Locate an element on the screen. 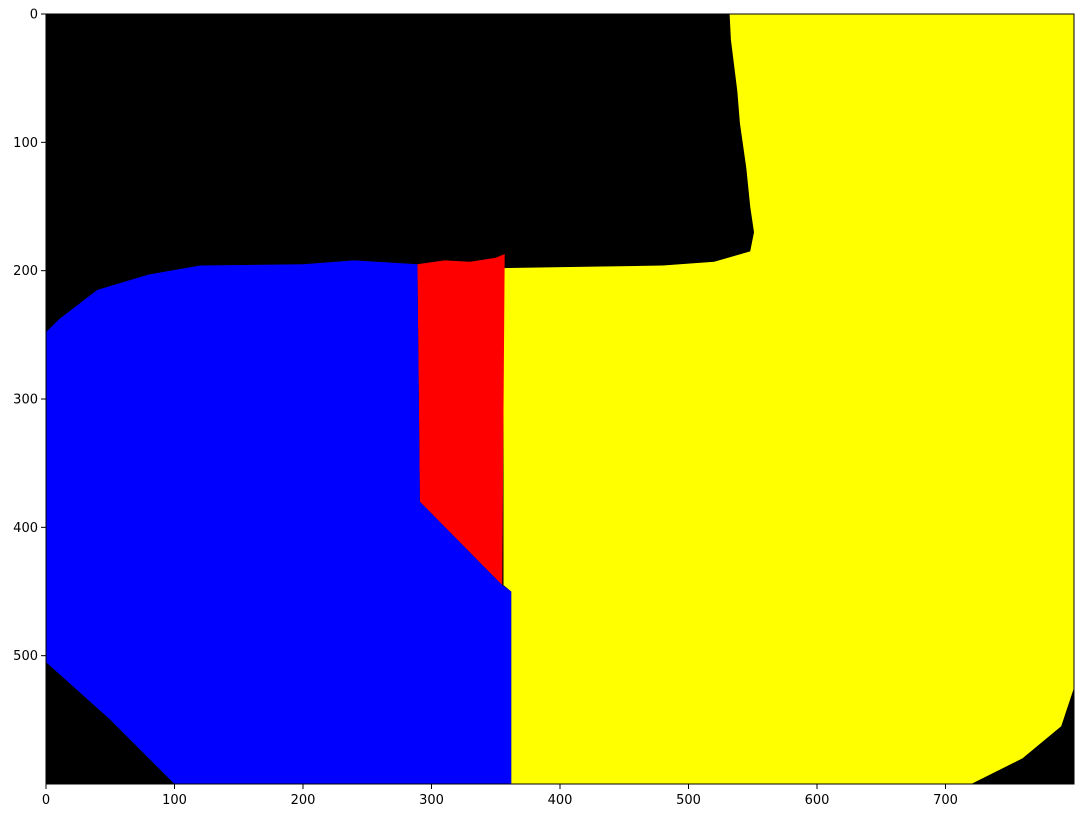 This screenshot has width=1082, height=818. y-axis: 0 100 200 300 400 500 is located at coordinates (29, 336).